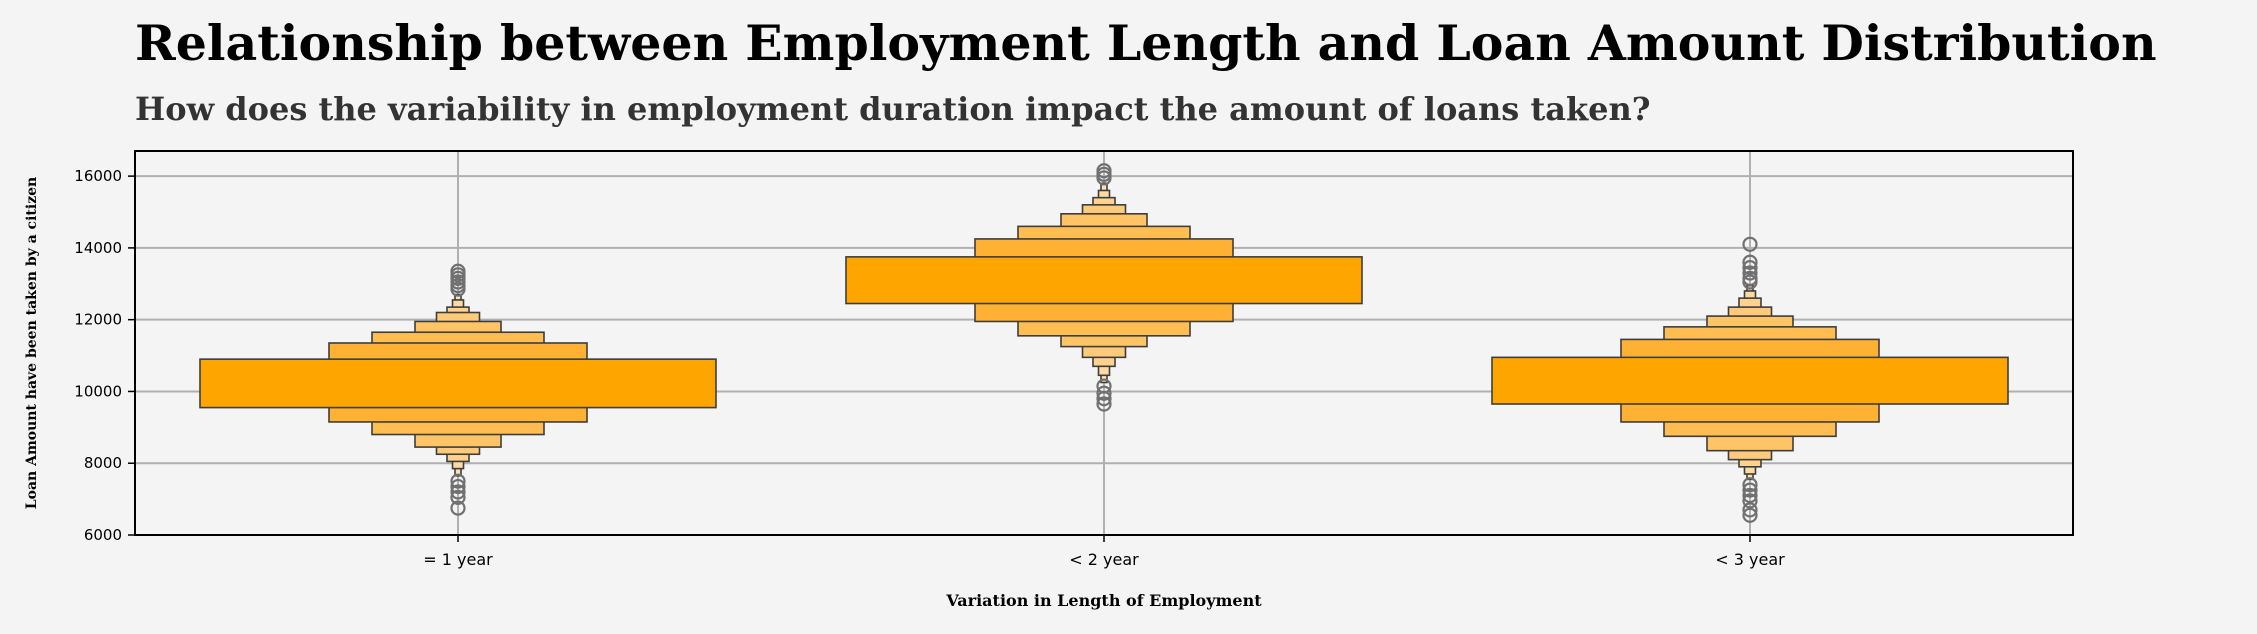 This screenshot has width=2257, height=634. What do you see at coordinates (103, 535) in the screenshot?
I see `y-tick-label: 6000` at bounding box center [103, 535].